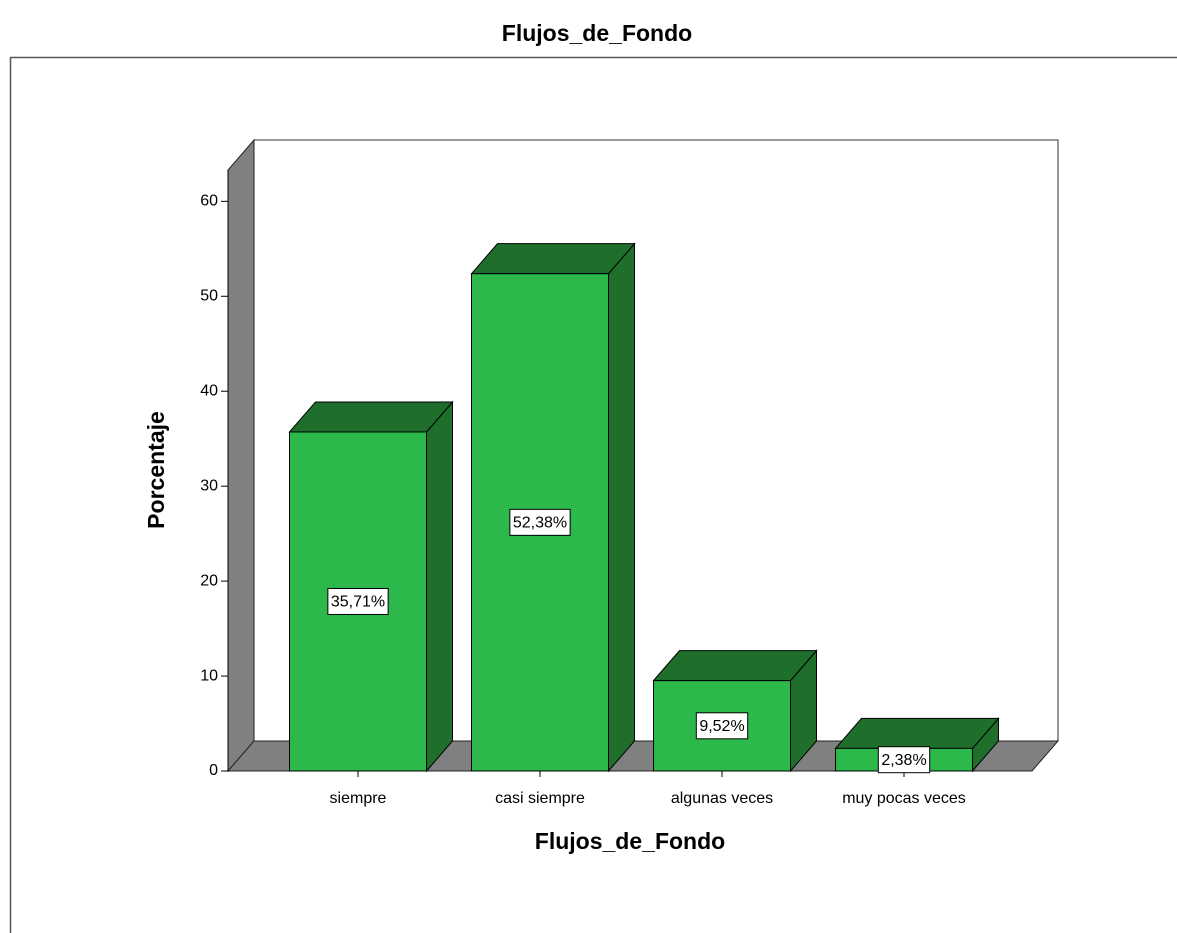  I want to click on y-tick-label: 0, so click(213, 770).